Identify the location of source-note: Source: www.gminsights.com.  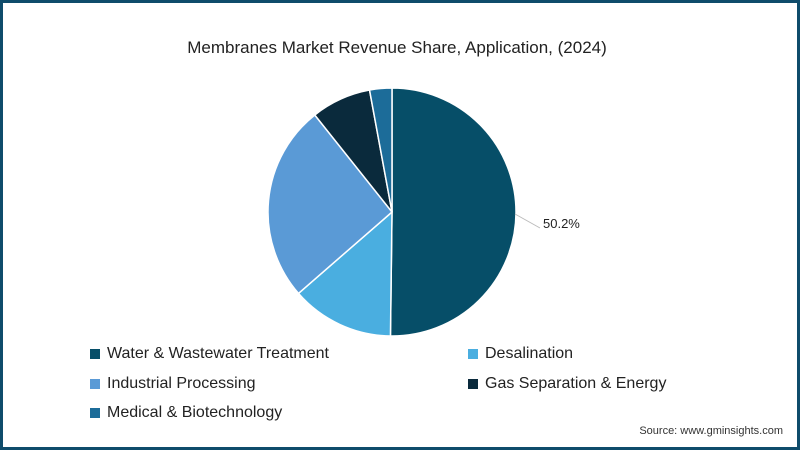
(711, 431).